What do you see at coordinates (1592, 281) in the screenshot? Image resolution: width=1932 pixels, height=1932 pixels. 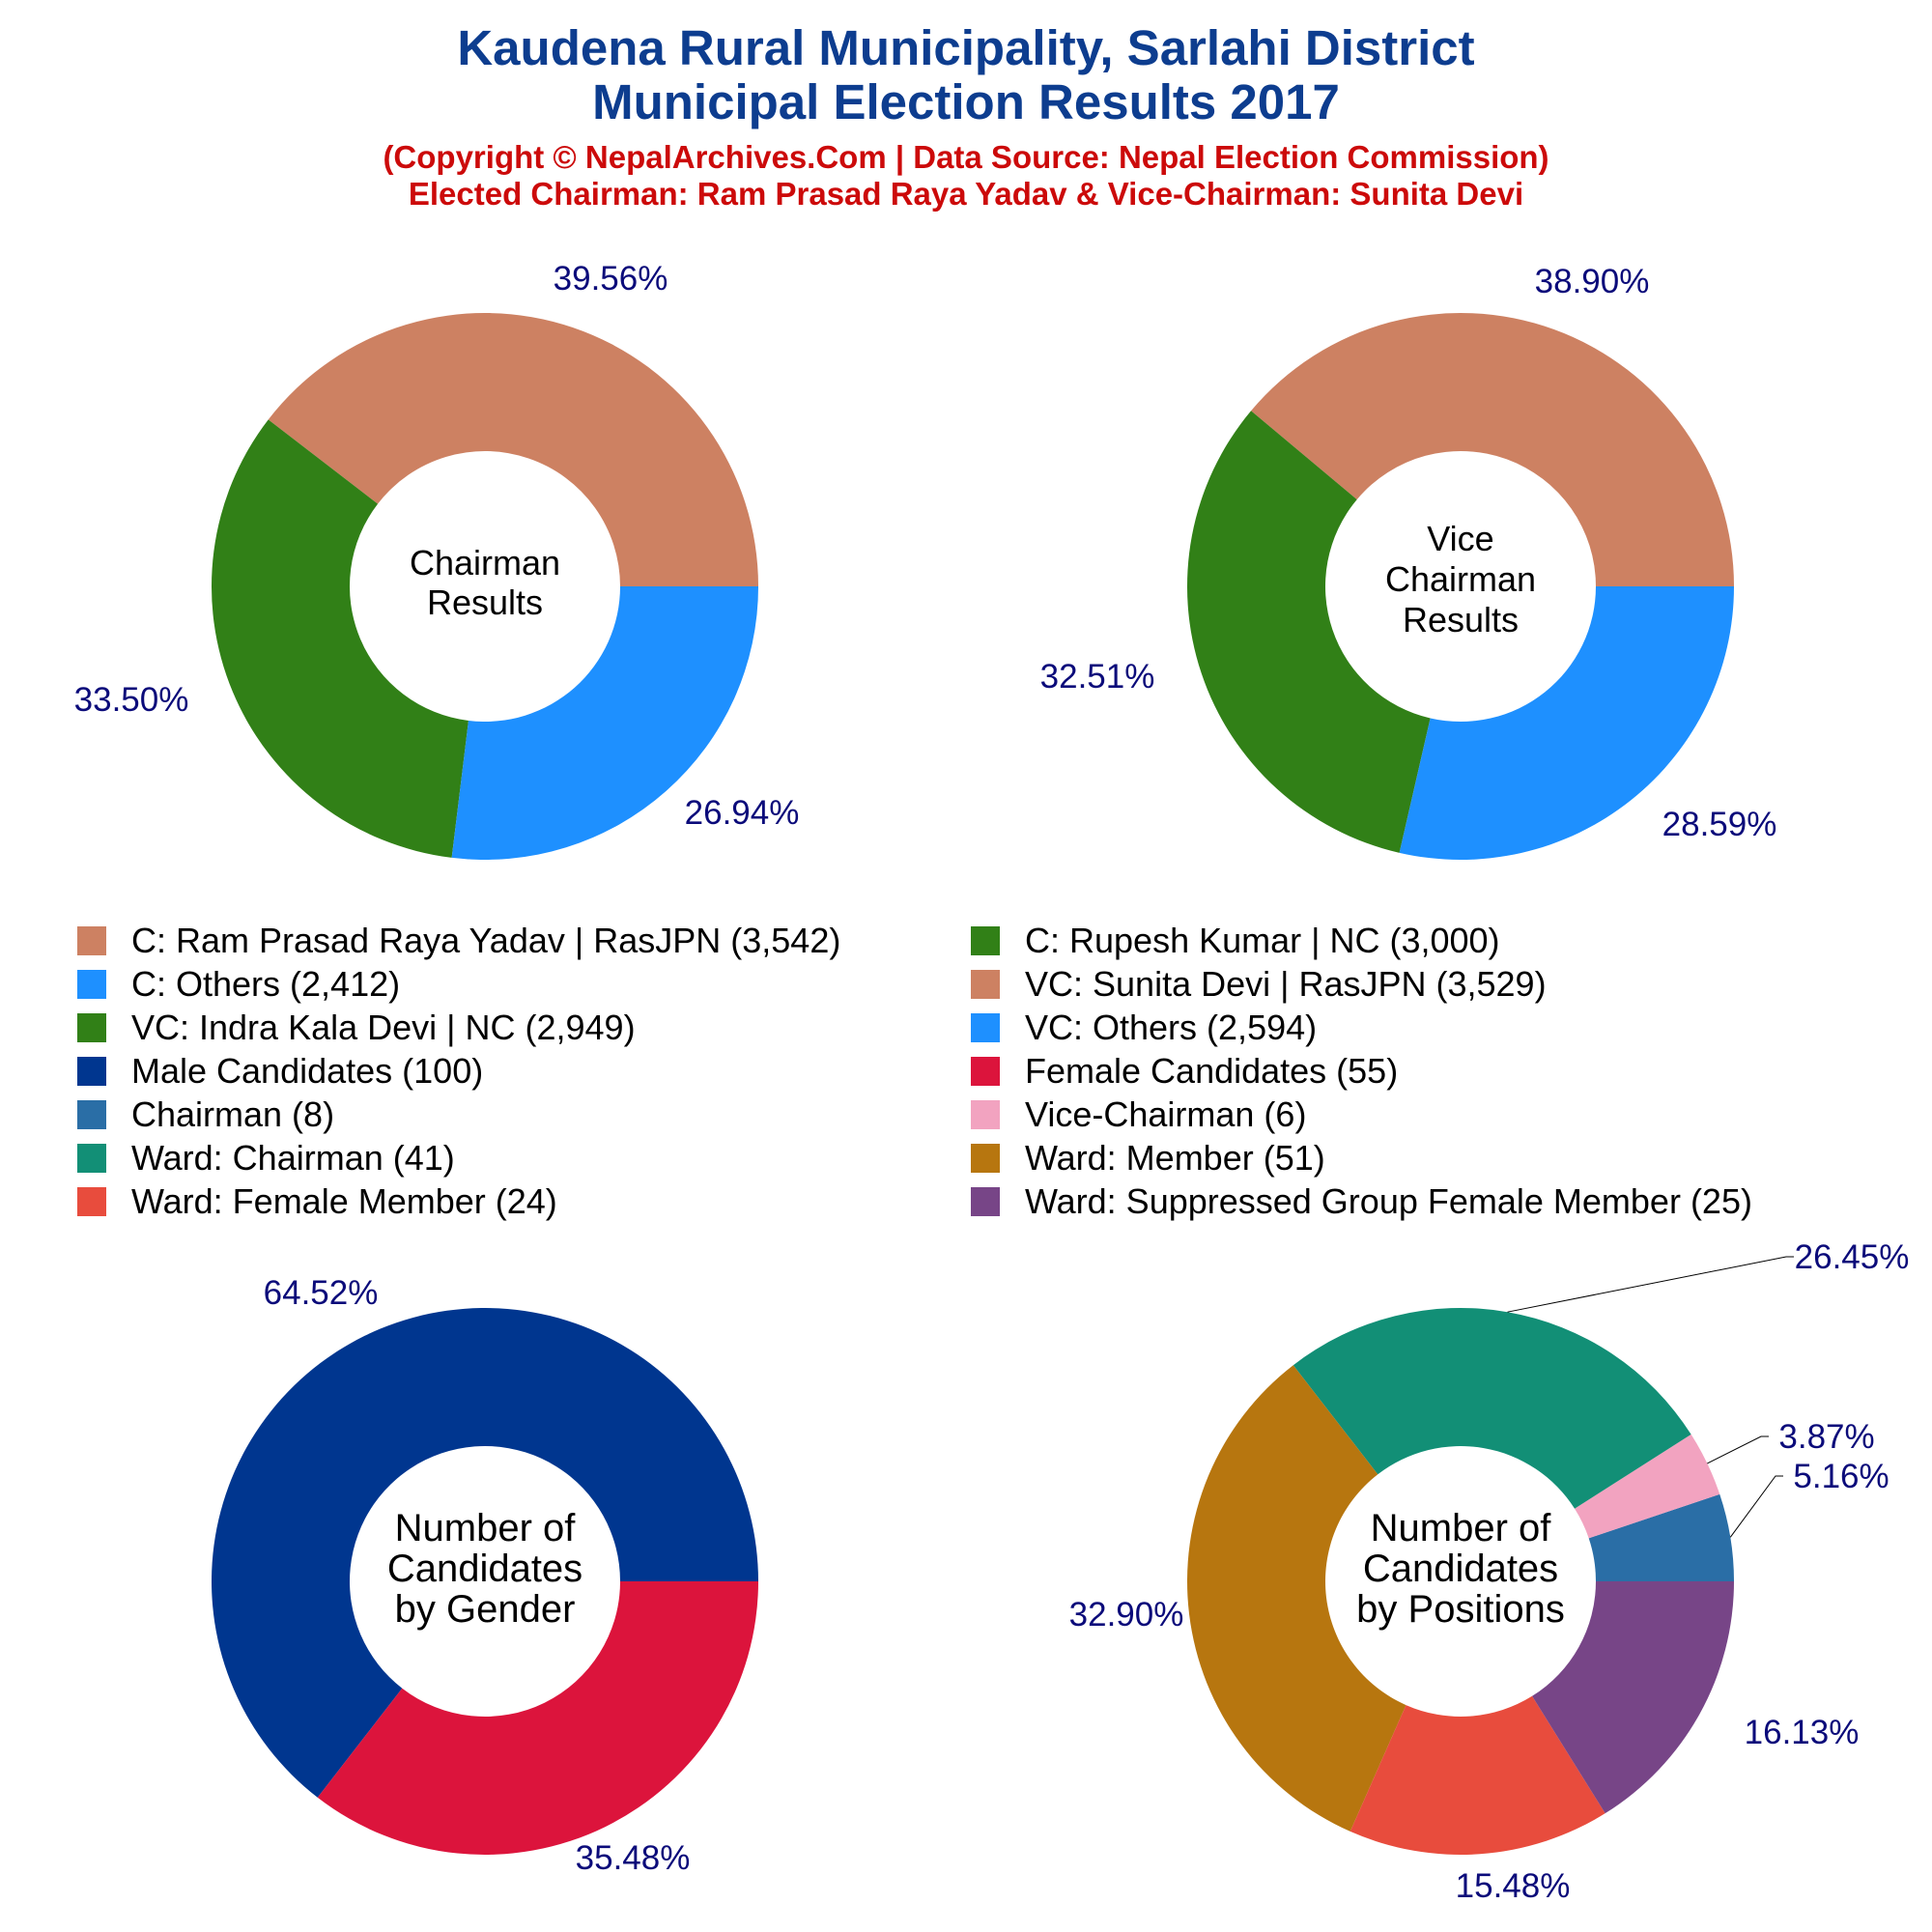 I see `percent-label: 38.90%` at bounding box center [1592, 281].